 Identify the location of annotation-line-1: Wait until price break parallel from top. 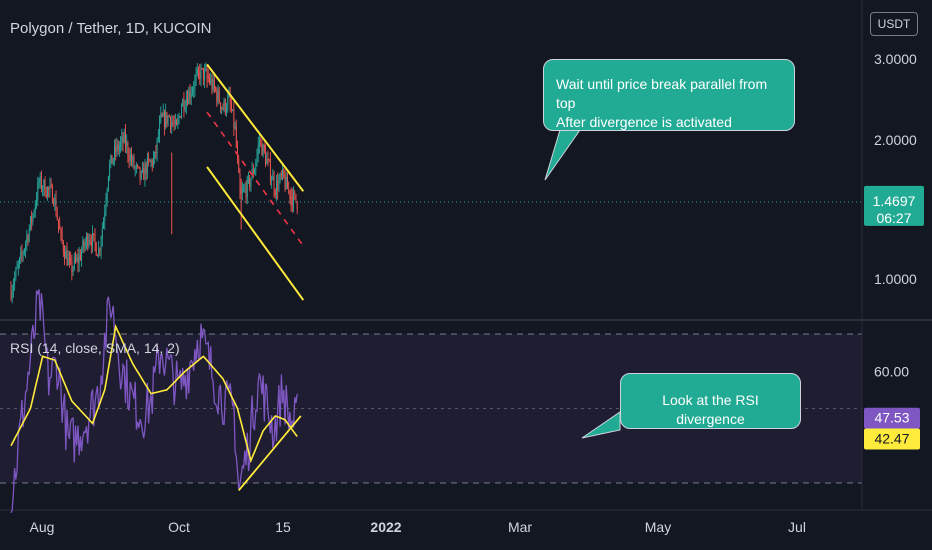
(662, 93).